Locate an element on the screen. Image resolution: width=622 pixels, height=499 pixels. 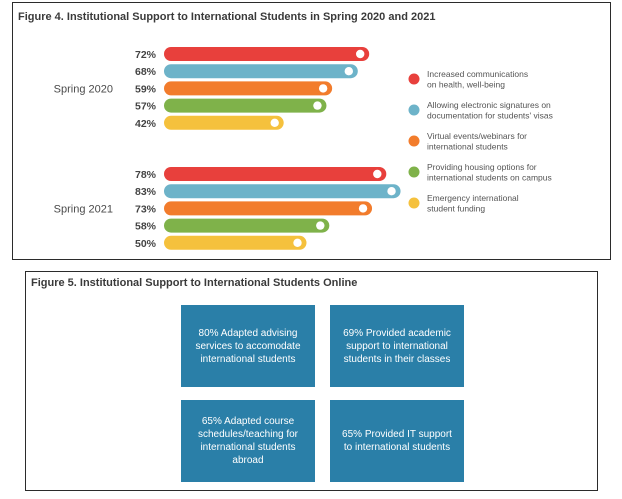
legend-label-2-line-0: Virtual events/webinars for is located at coordinates (477, 136).